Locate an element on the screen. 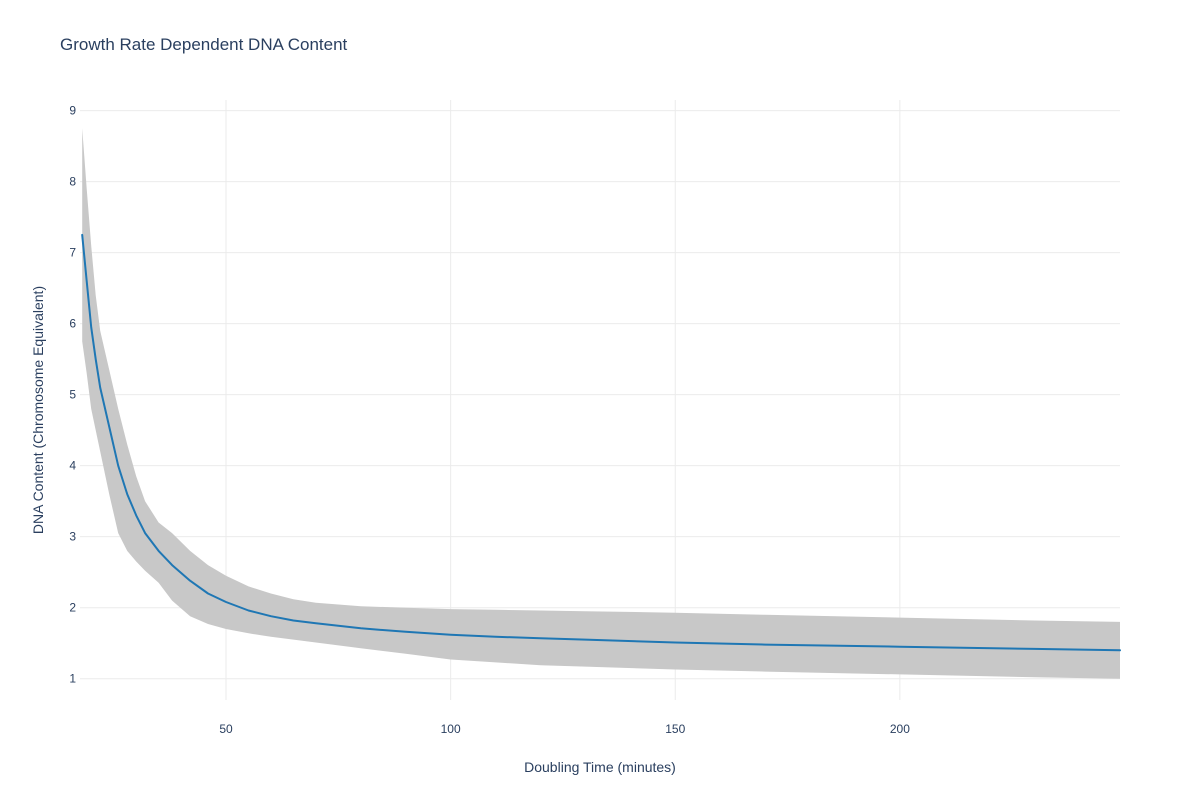 Image resolution: width=1200 pixels, height=805 pixels. y-tick-label: 6 is located at coordinates (72, 324).